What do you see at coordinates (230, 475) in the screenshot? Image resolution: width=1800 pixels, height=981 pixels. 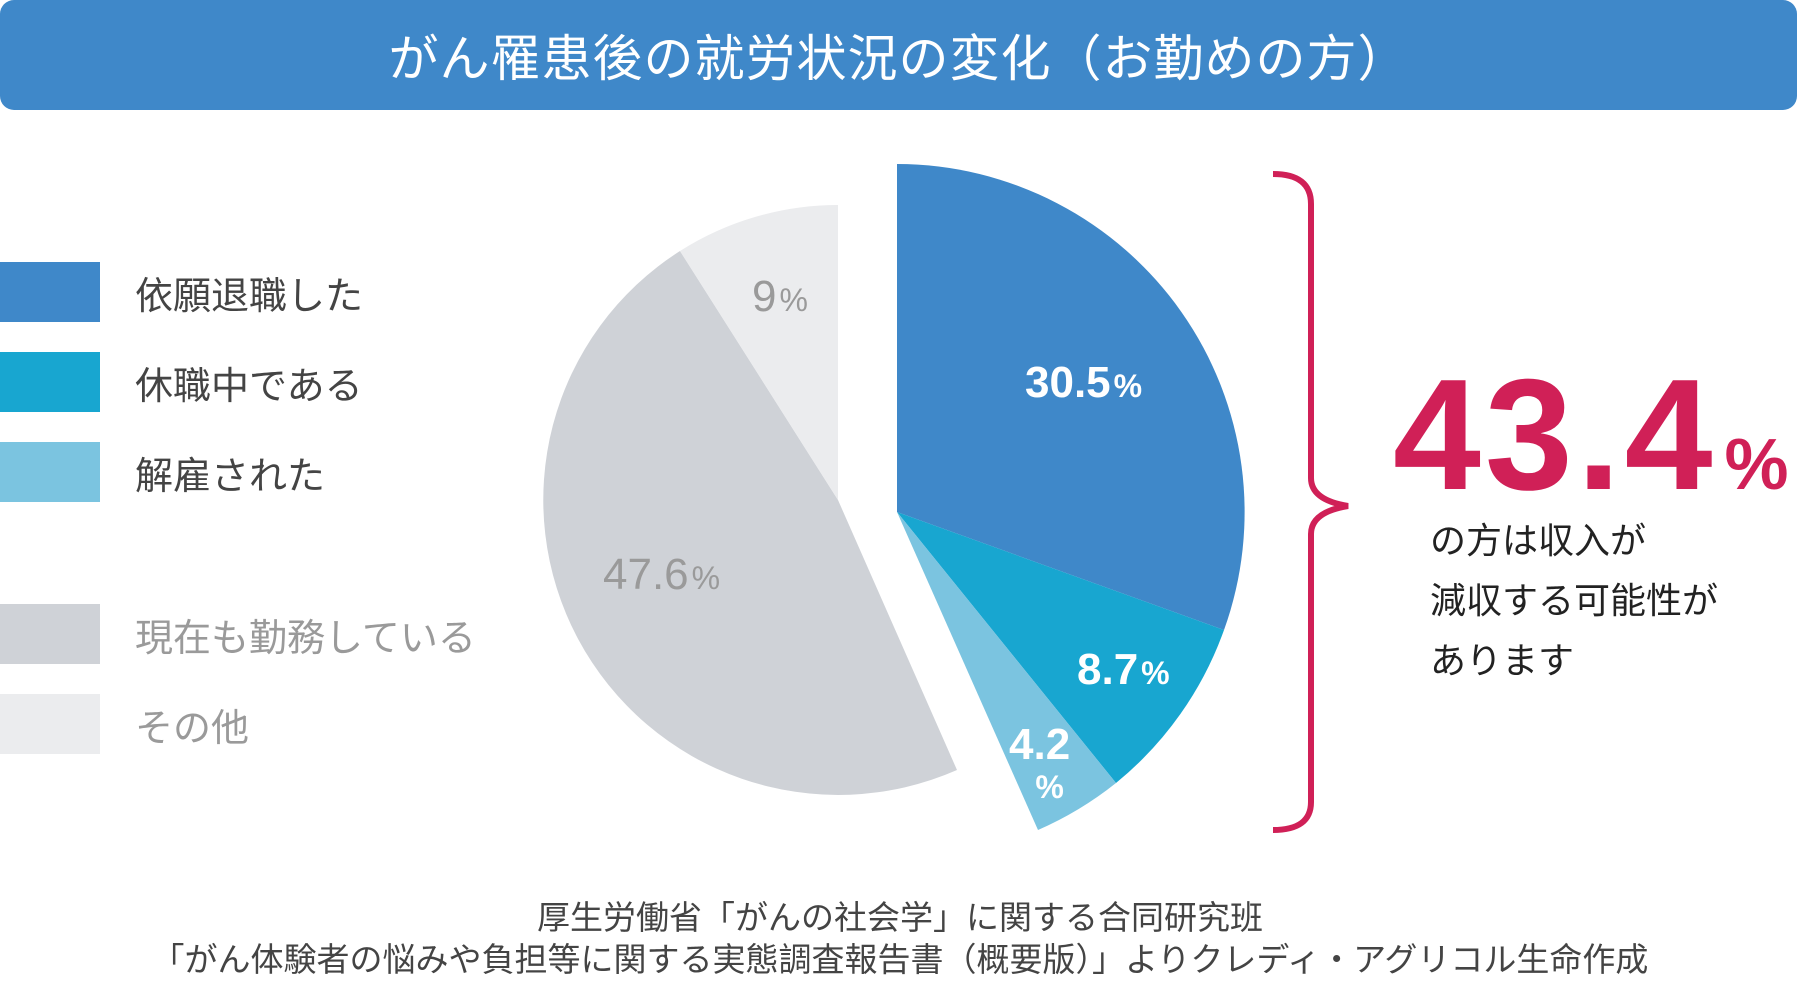 I see `legend-label: 解雇された` at bounding box center [230, 475].